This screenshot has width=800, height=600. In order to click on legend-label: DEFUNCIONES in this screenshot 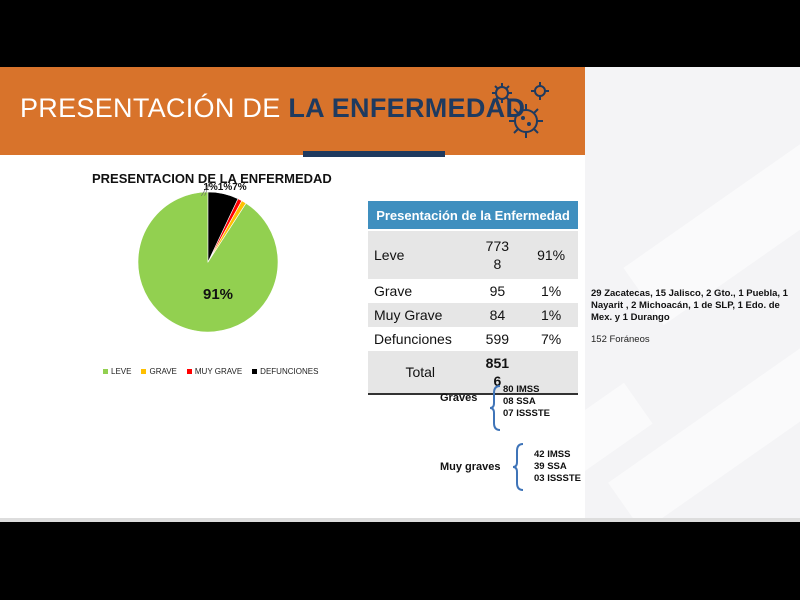, I will do `click(289, 371)`.